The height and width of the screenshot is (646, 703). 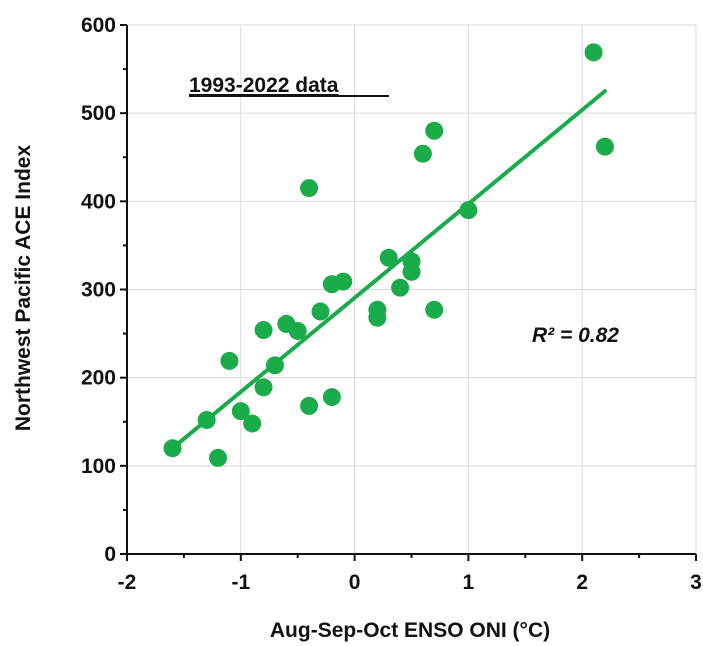 I want to click on y-tick-label: 600, so click(x=98, y=25).